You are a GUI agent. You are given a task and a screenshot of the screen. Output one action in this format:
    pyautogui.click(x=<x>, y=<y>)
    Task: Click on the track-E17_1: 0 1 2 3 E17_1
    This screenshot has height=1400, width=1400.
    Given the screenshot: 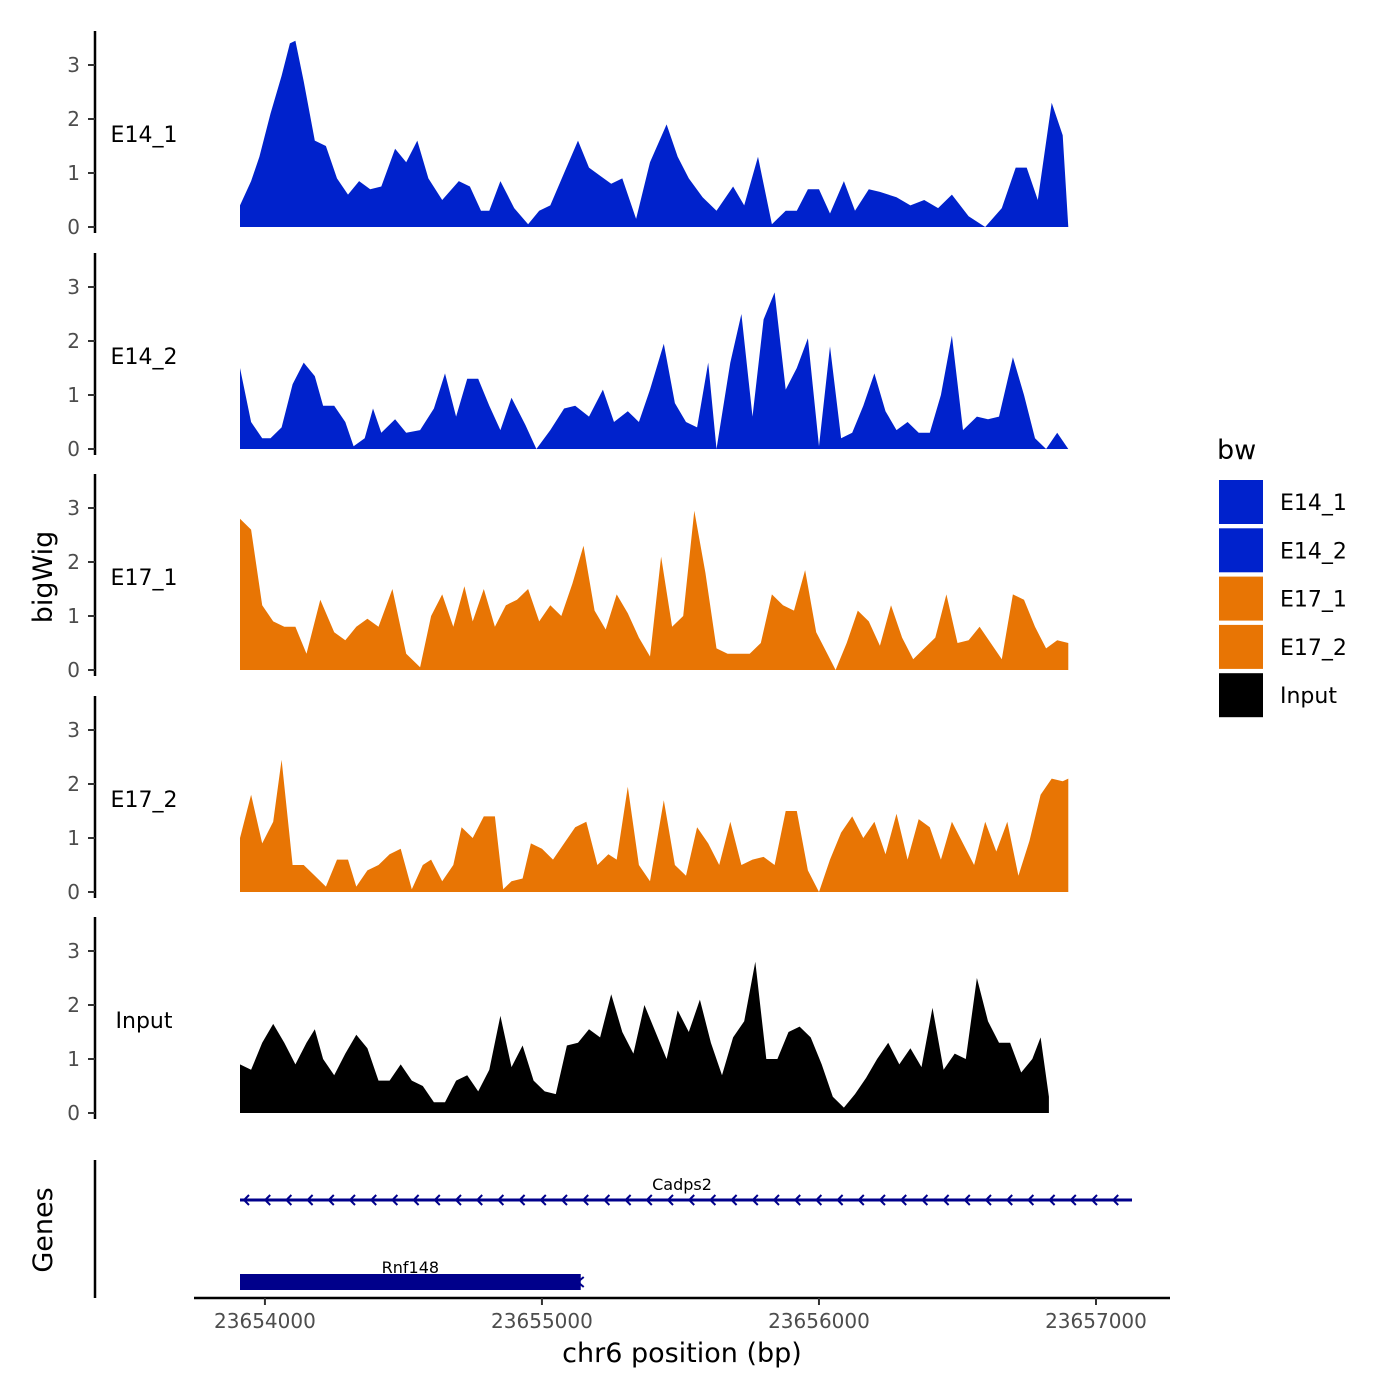 What is the action you would take?
    pyautogui.click(x=568, y=578)
    